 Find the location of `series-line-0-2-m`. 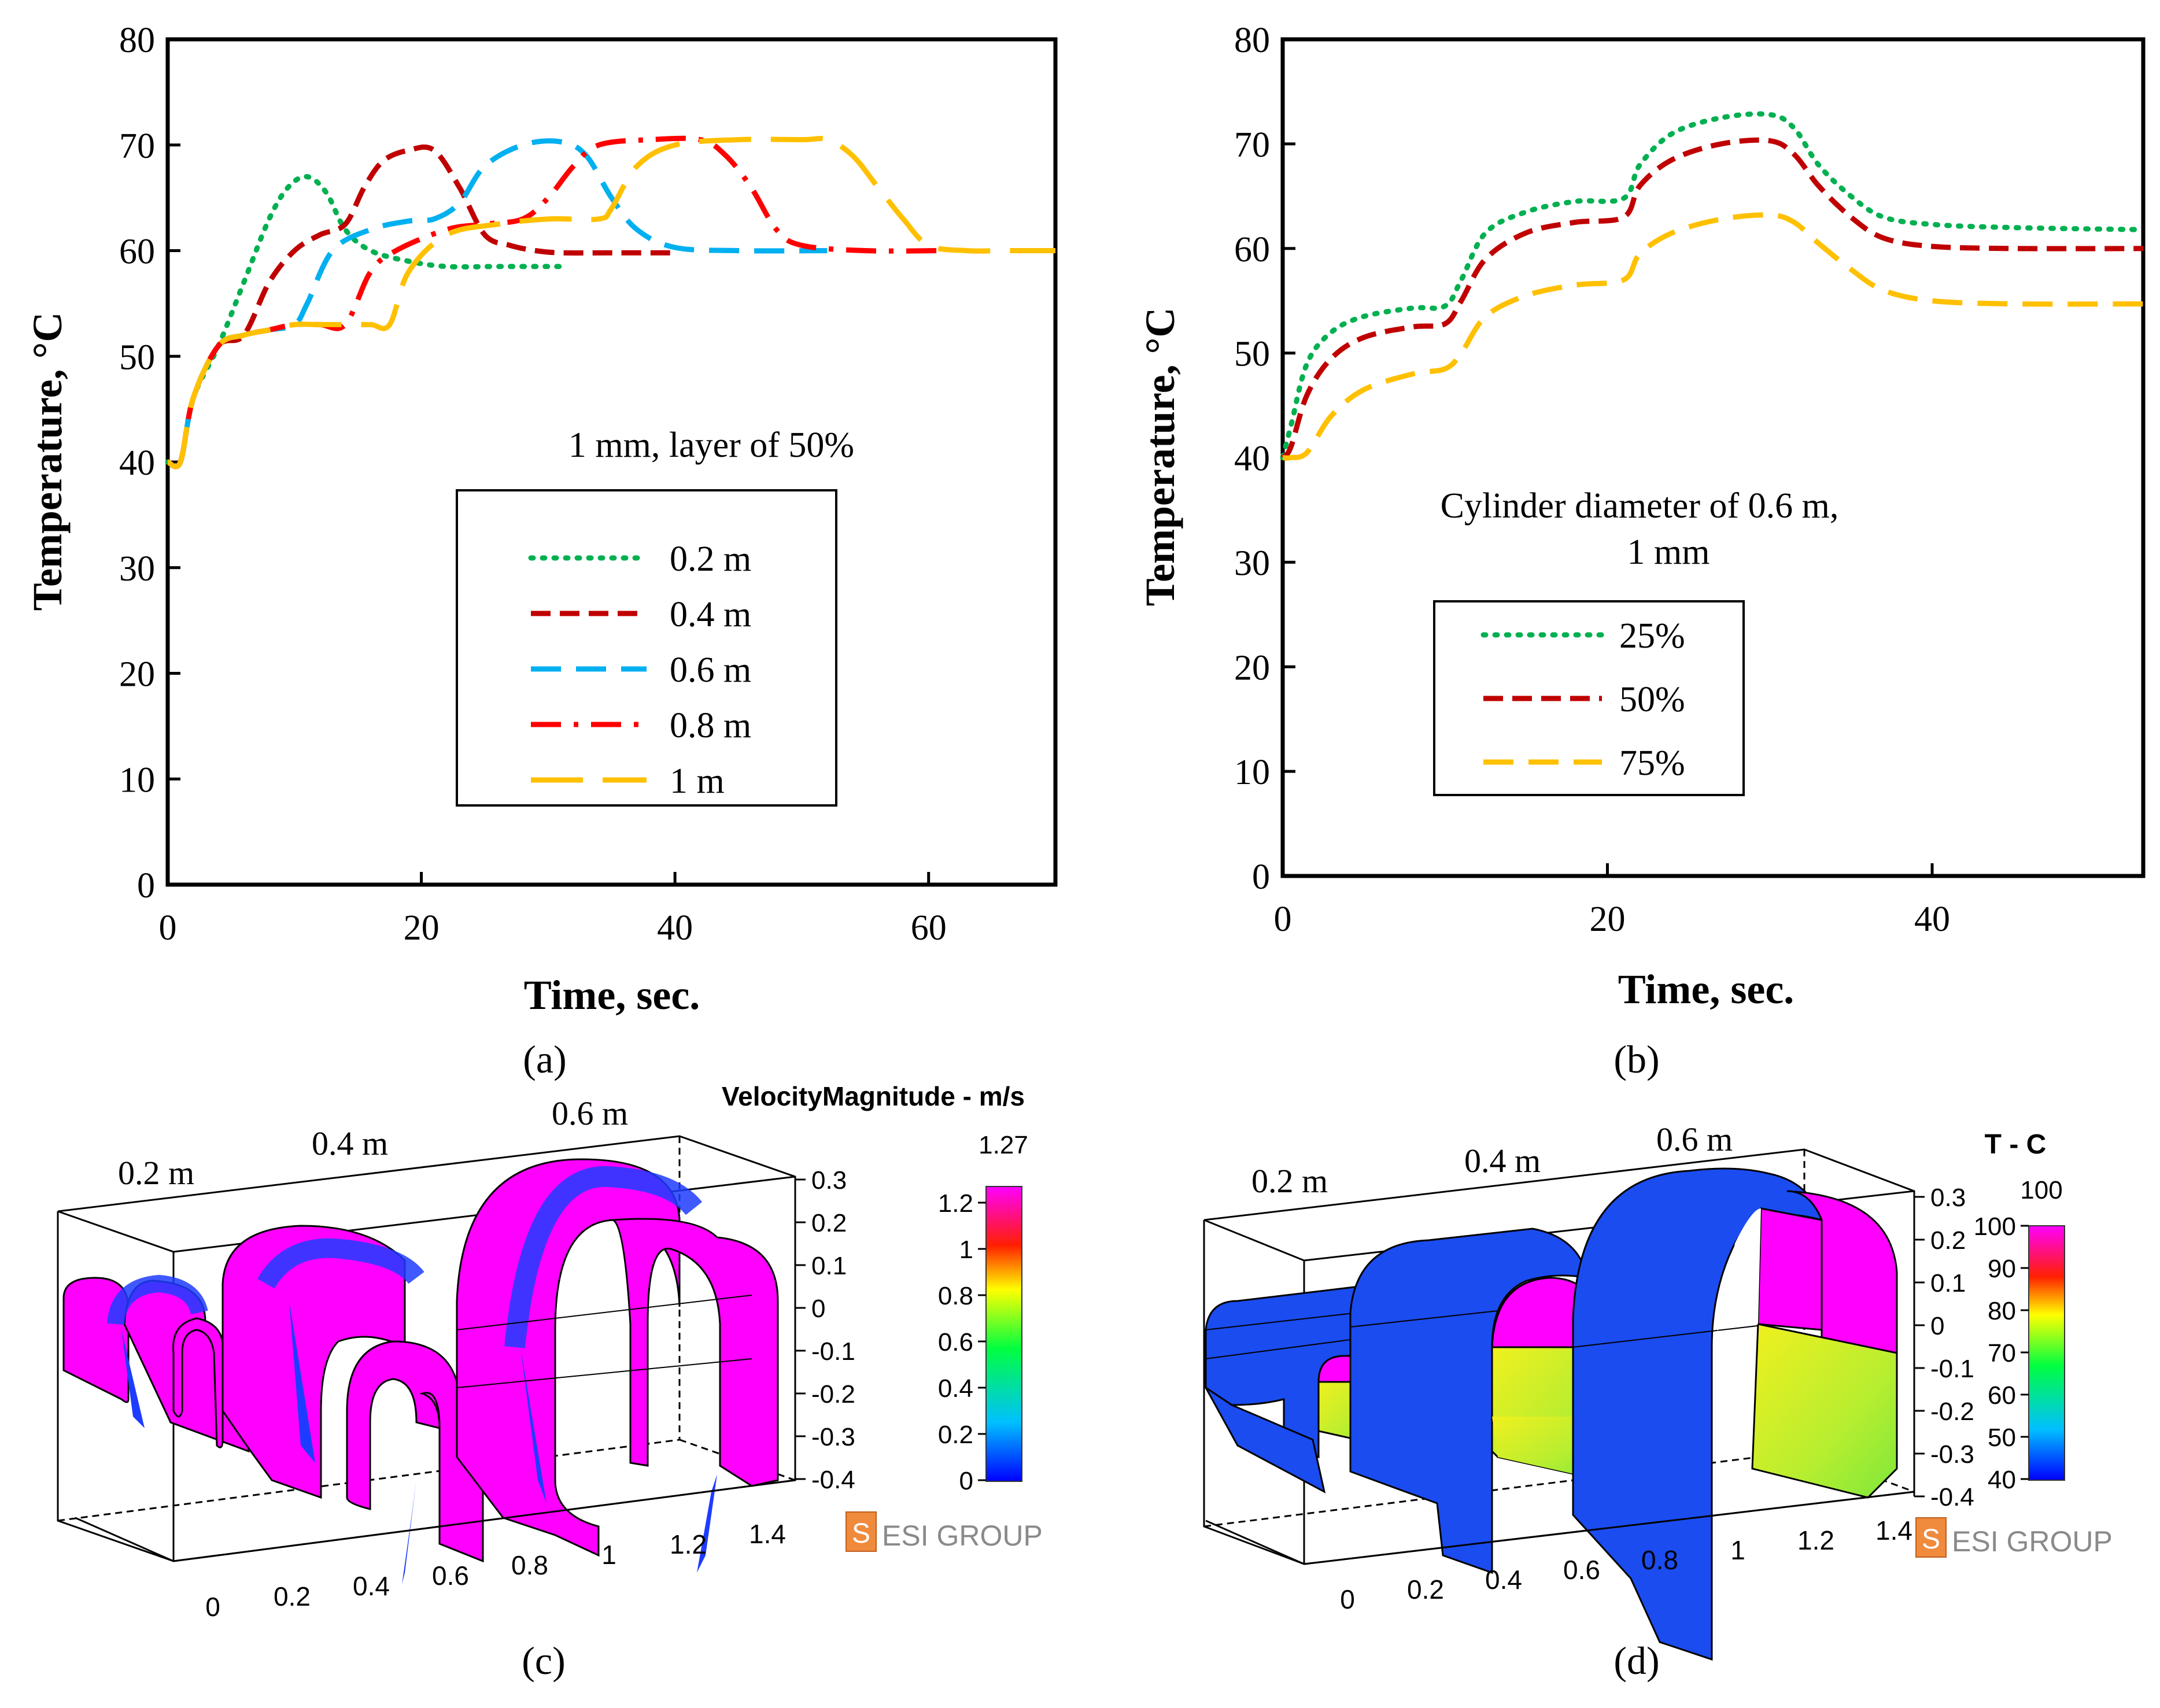

series-line-0-2-m is located at coordinates (364, 321).